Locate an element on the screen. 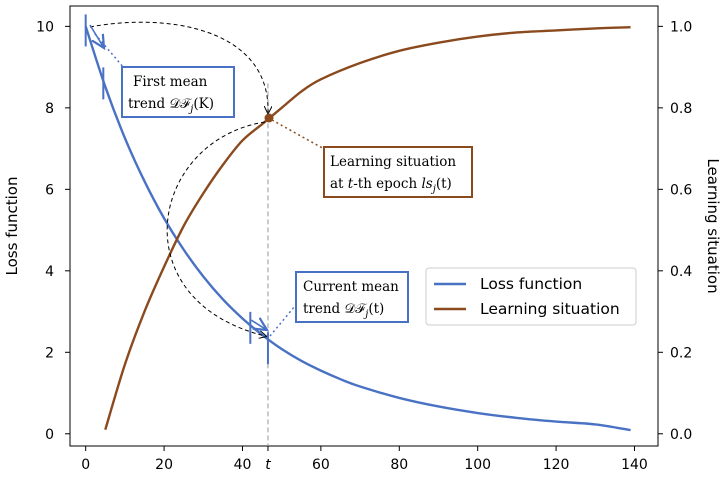 The image size is (720, 477). right-tick-label: 0.0 is located at coordinates (681, 435).